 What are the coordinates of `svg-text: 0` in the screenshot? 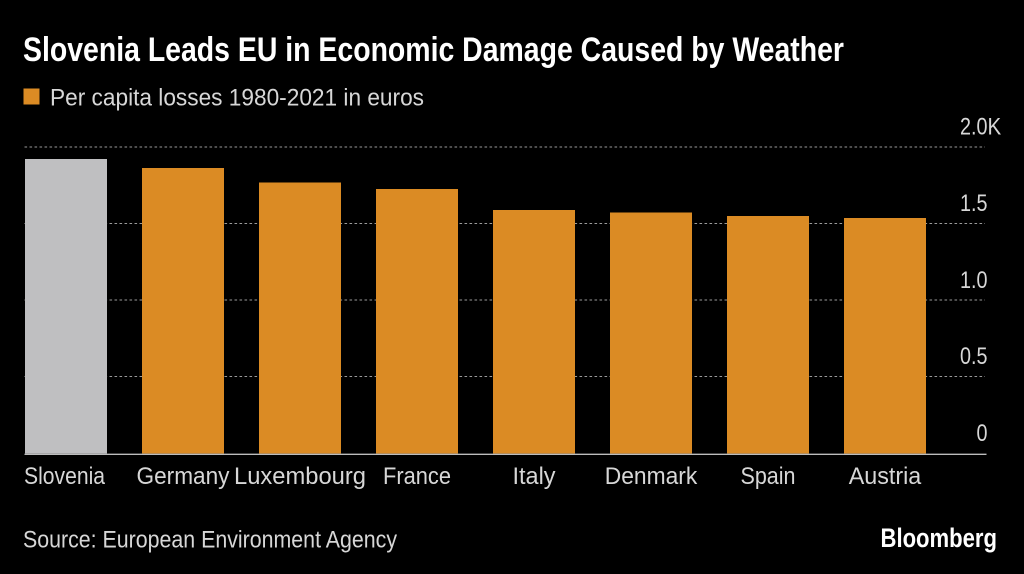 It's located at (982, 433).